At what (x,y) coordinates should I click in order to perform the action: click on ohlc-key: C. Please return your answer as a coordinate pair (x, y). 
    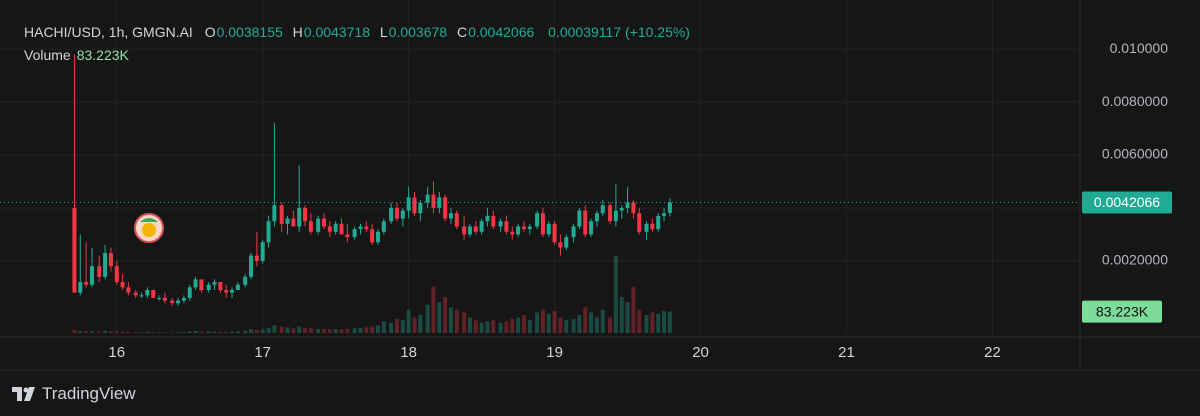
    Looking at the image, I should click on (462, 32).